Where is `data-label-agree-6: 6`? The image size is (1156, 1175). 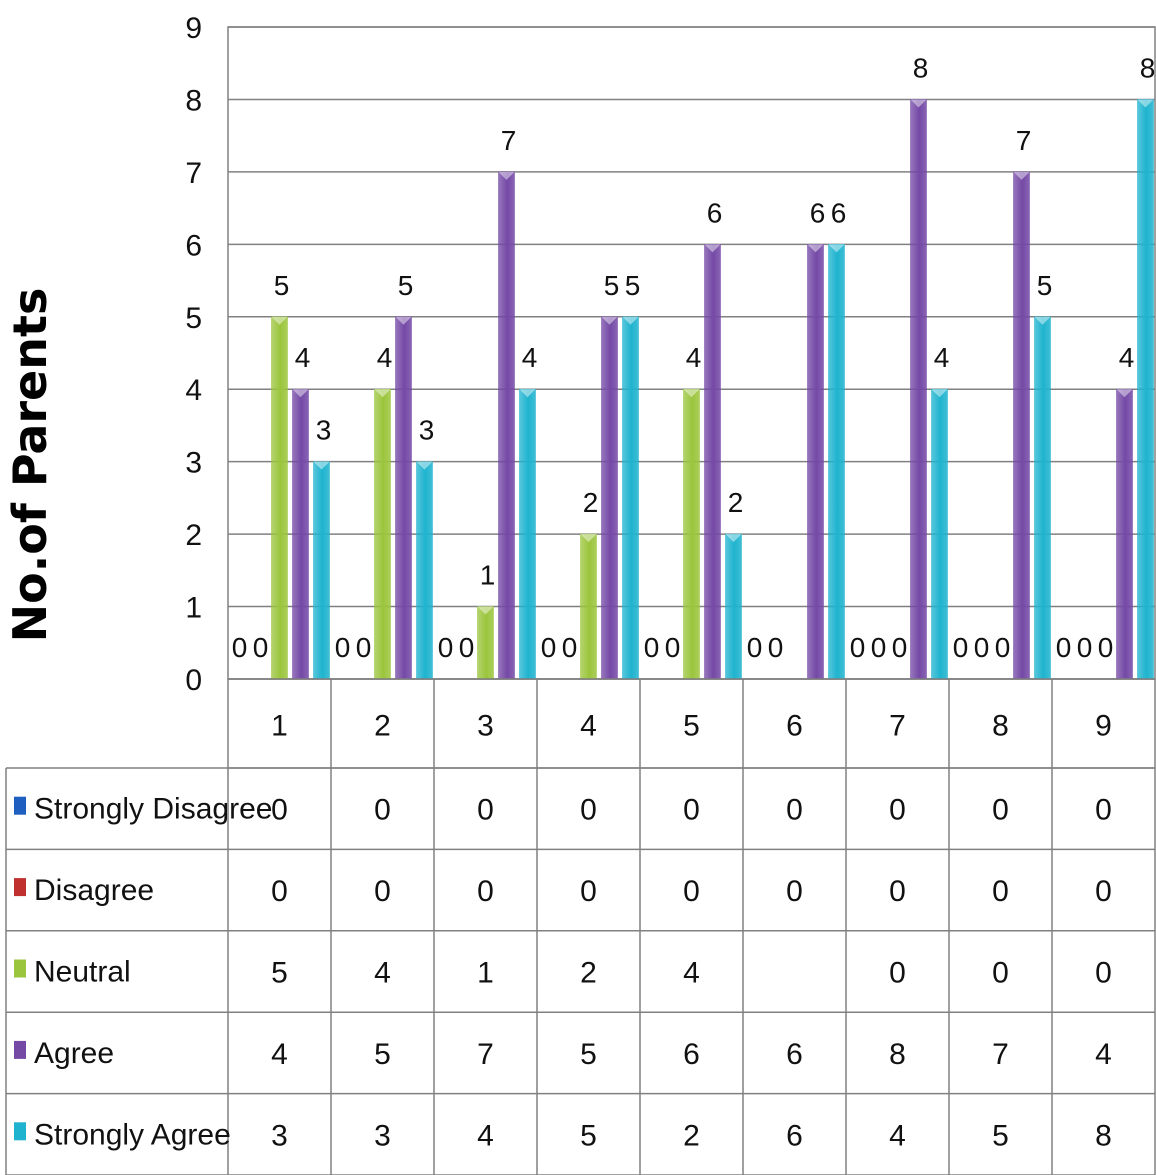 data-label-agree-6: 6 is located at coordinates (818, 212).